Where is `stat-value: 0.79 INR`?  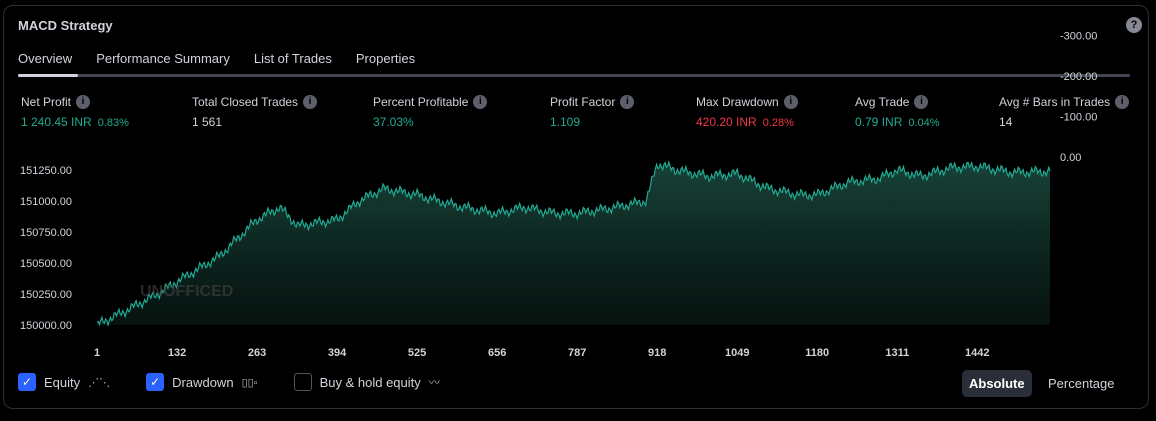
stat-value: 0.79 INR is located at coordinates (879, 122).